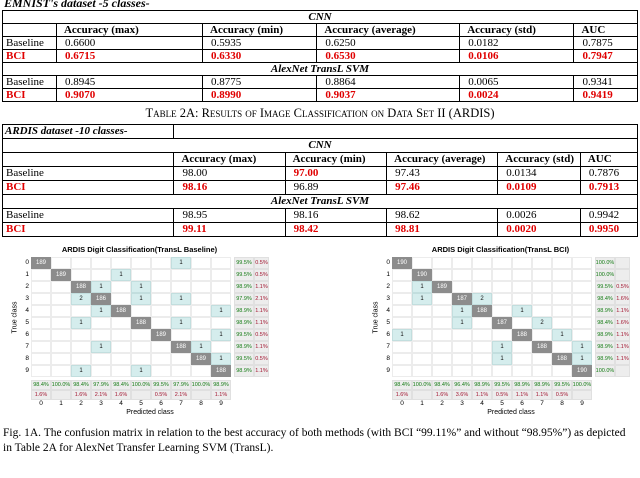  I want to click on y-axis-label-text: True class, so click(15, 317).